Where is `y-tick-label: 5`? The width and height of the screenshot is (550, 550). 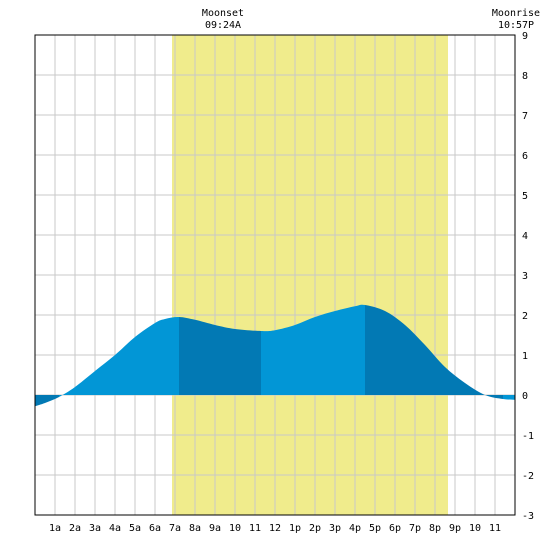 y-tick-label: 5 is located at coordinates (525, 196).